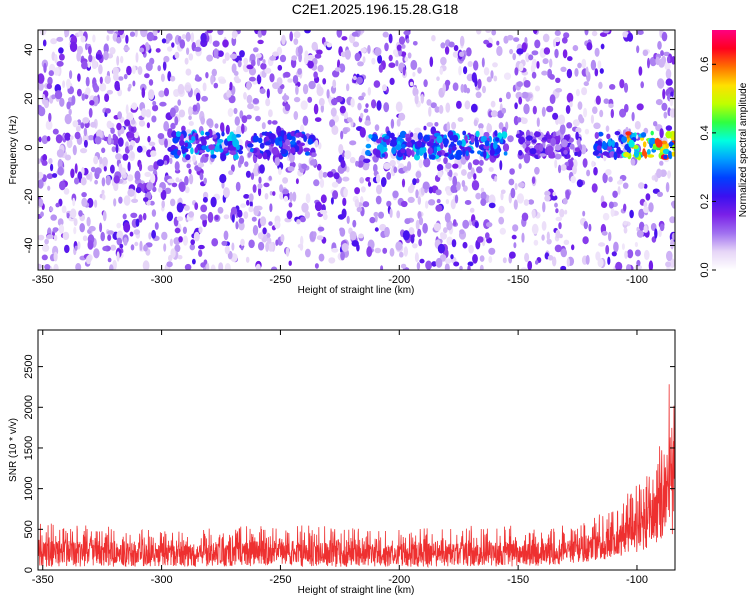 The width and height of the screenshot is (750, 600). I want to click on heatmap-y-tick-label: 0, so click(29, 147).